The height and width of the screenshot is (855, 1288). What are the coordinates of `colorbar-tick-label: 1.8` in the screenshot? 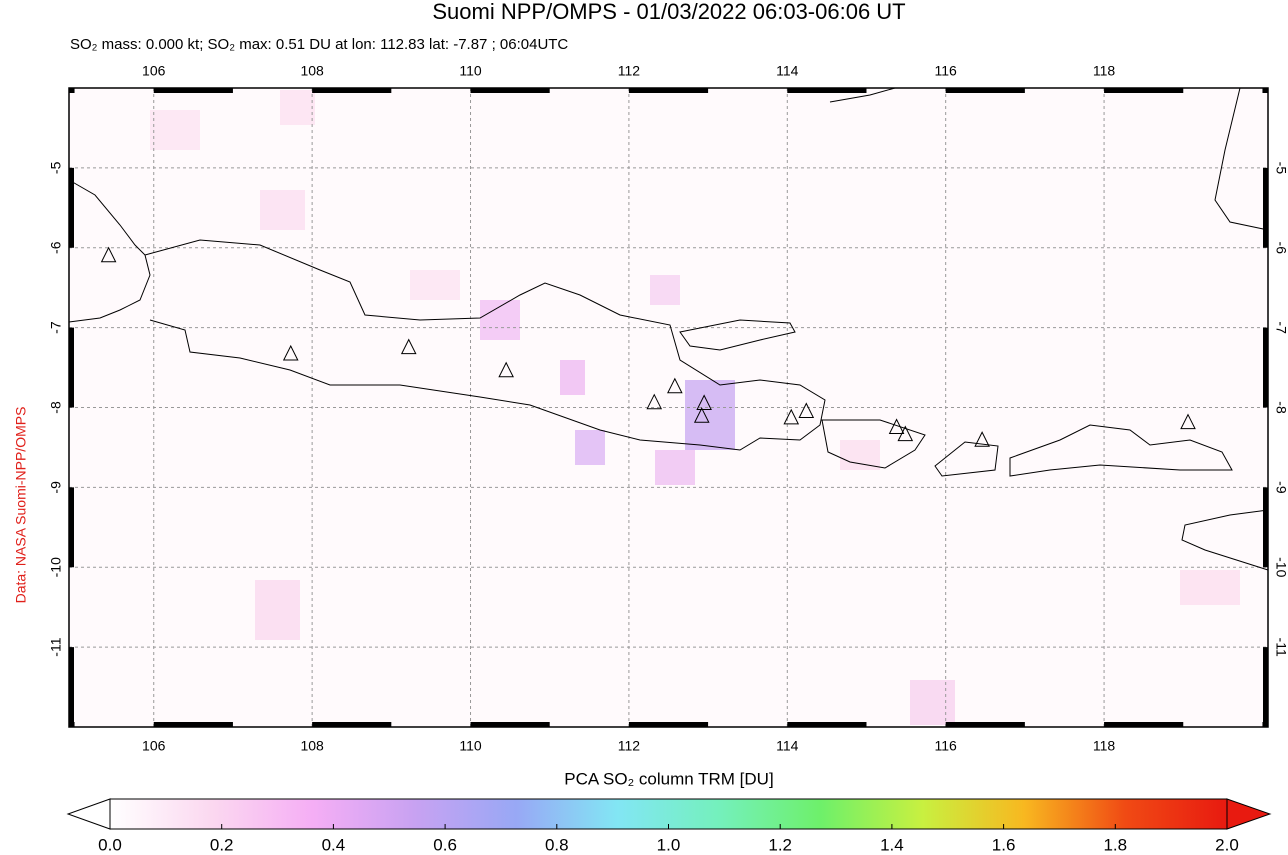 It's located at (1115, 844).